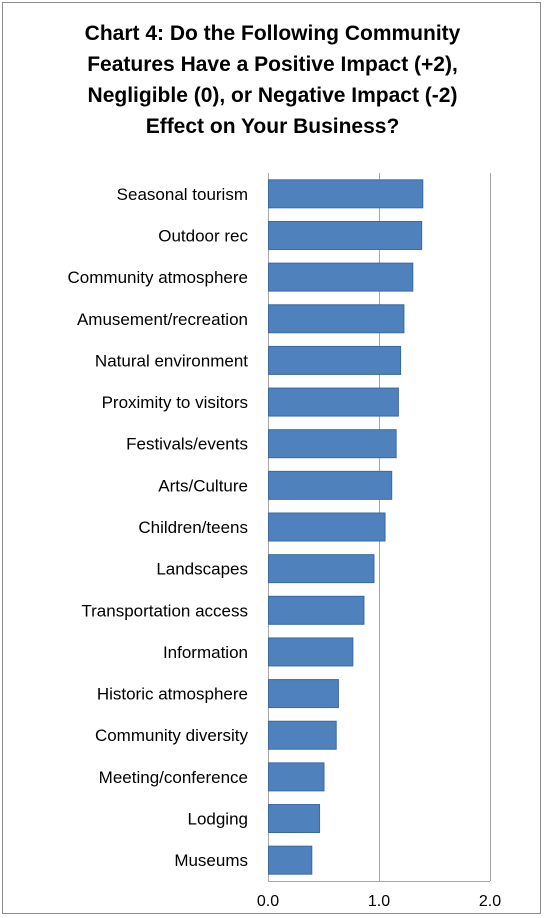 The height and width of the screenshot is (918, 545). I want to click on category-label: Landscapes, so click(202, 569).